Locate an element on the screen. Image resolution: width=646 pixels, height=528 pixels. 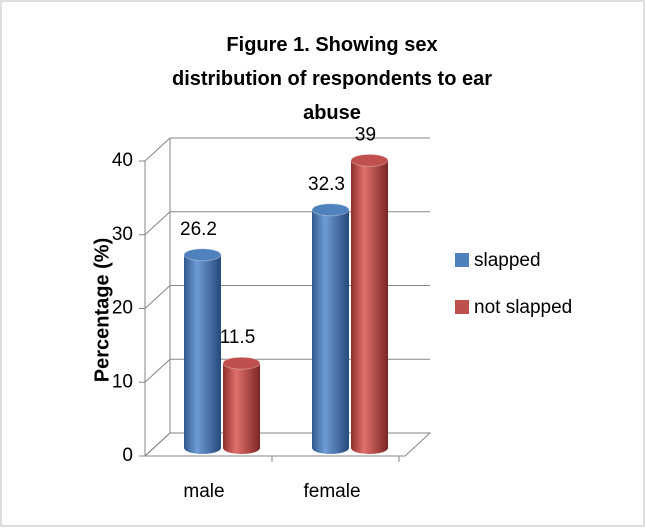
legend-label: not slapped is located at coordinates (523, 307).